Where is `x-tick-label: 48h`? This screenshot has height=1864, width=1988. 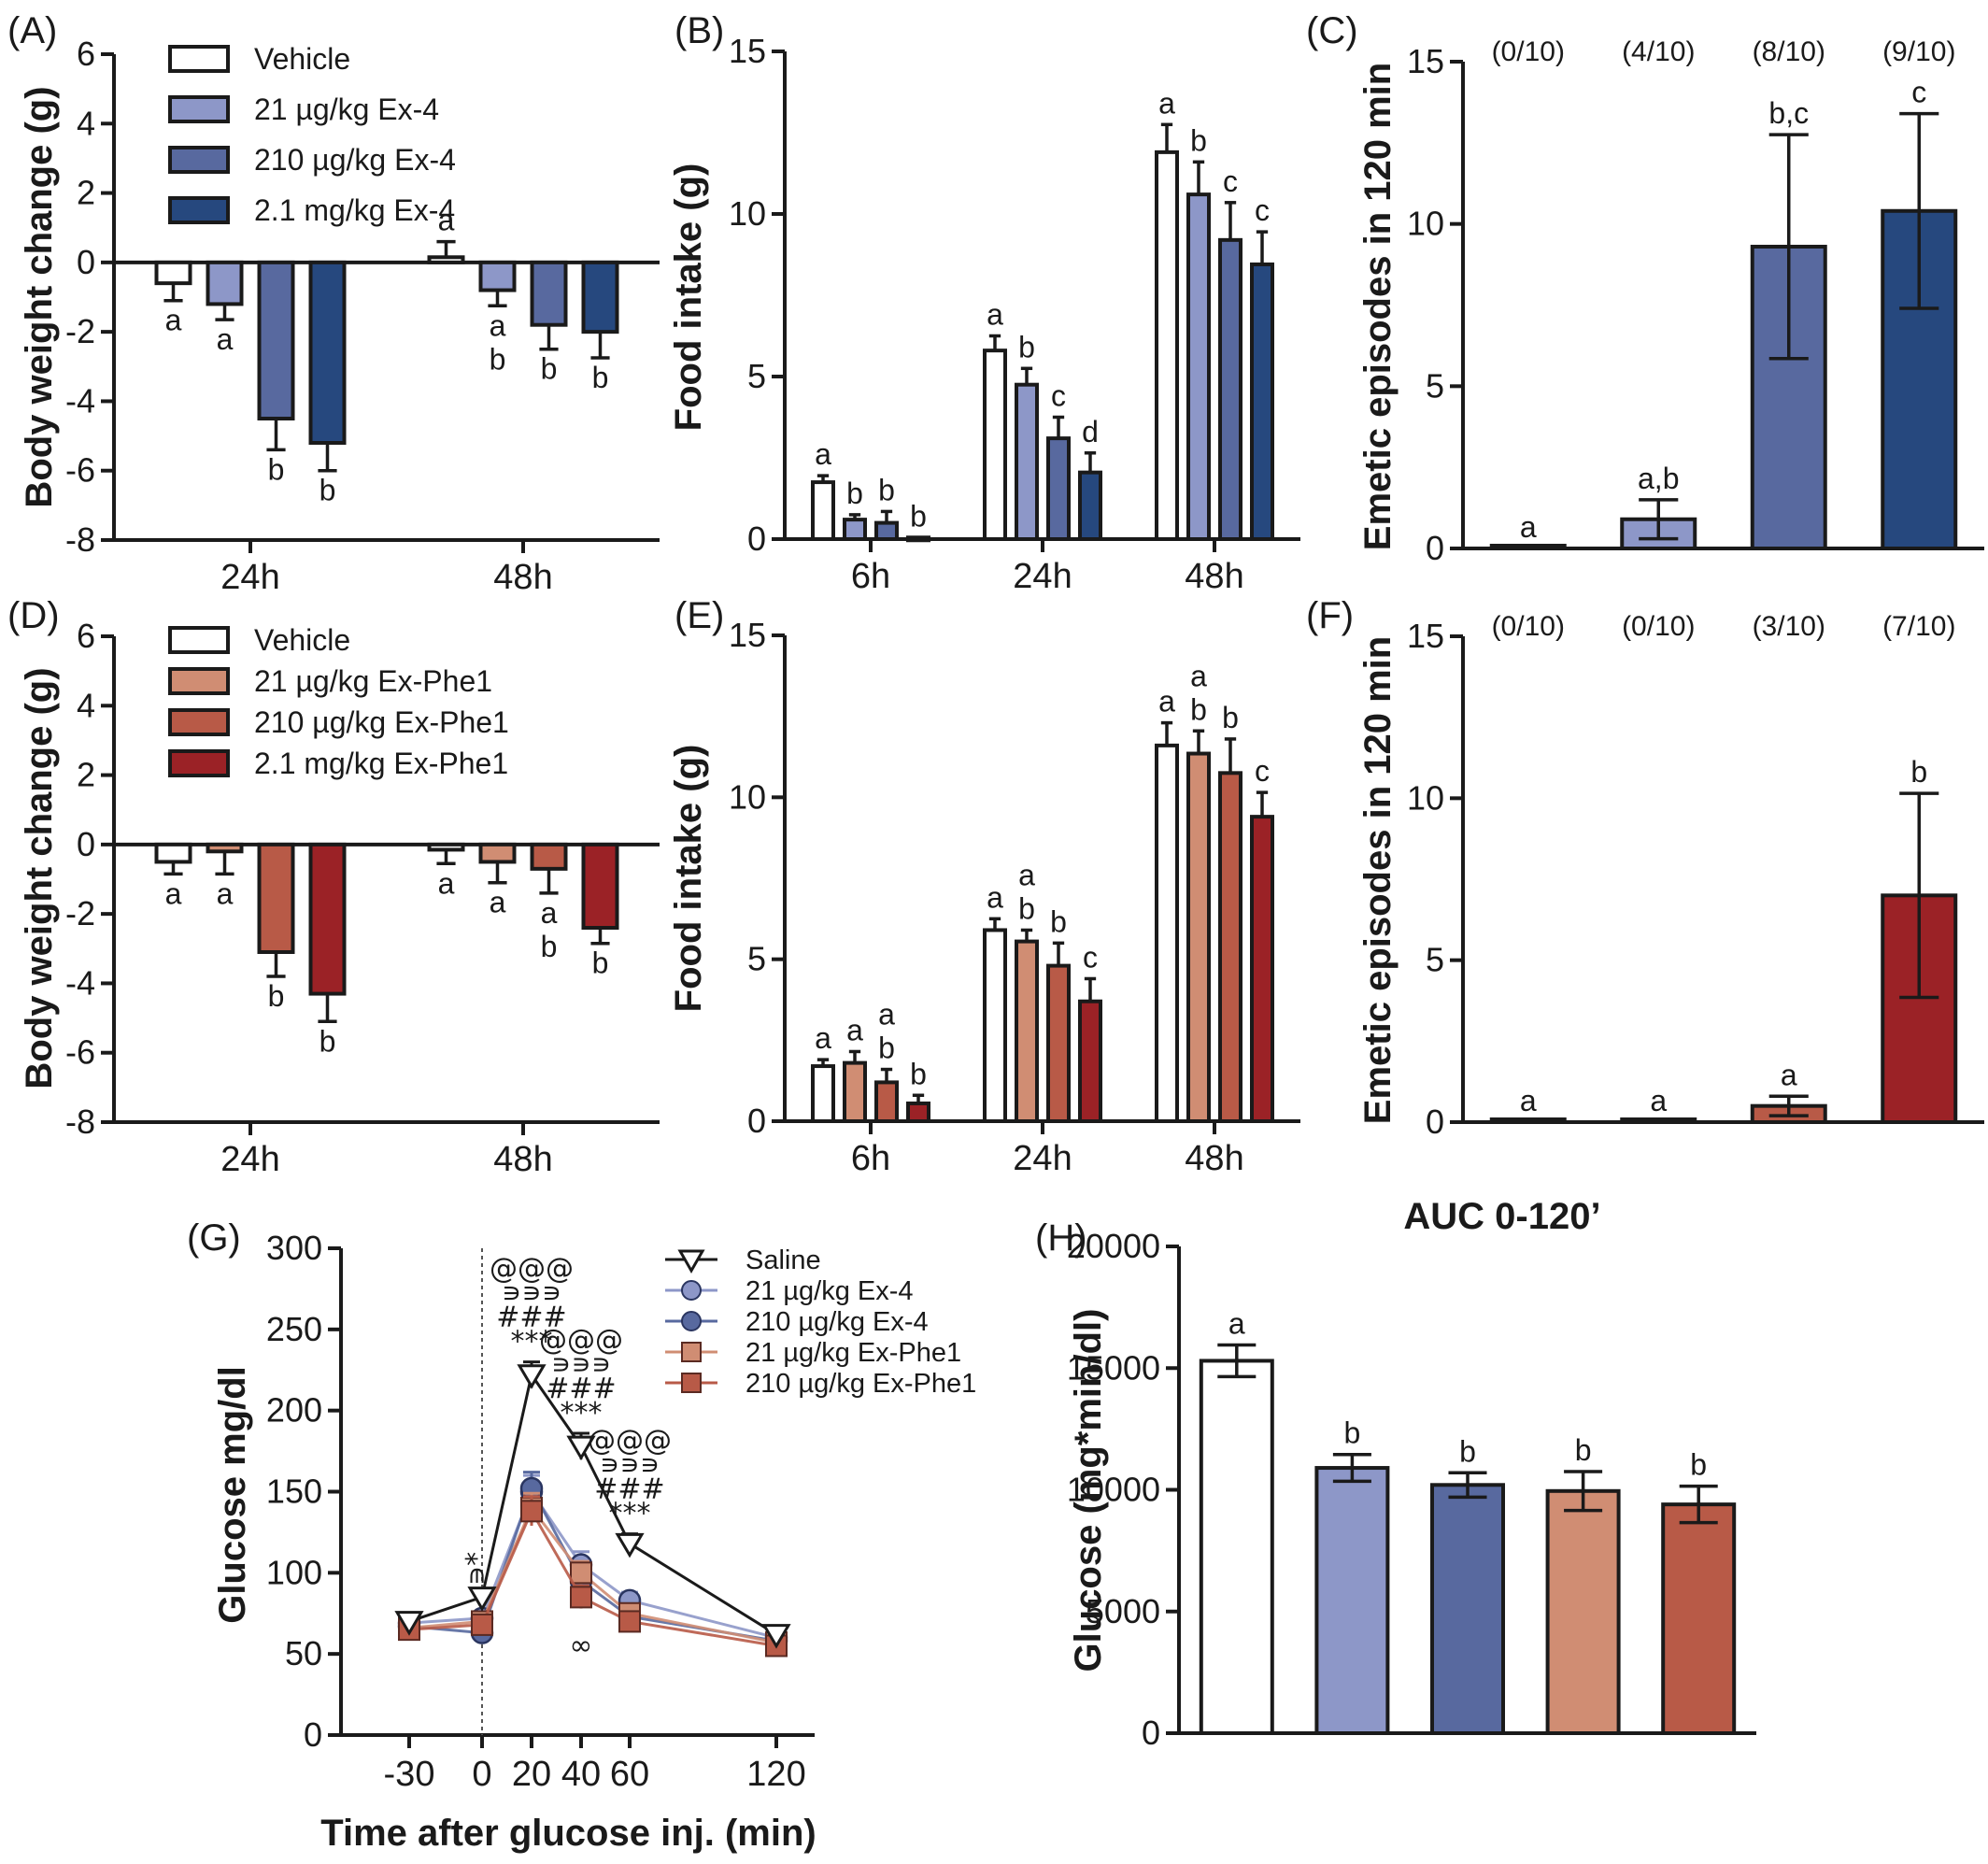
x-tick-label: 48h is located at coordinates (522, 577).